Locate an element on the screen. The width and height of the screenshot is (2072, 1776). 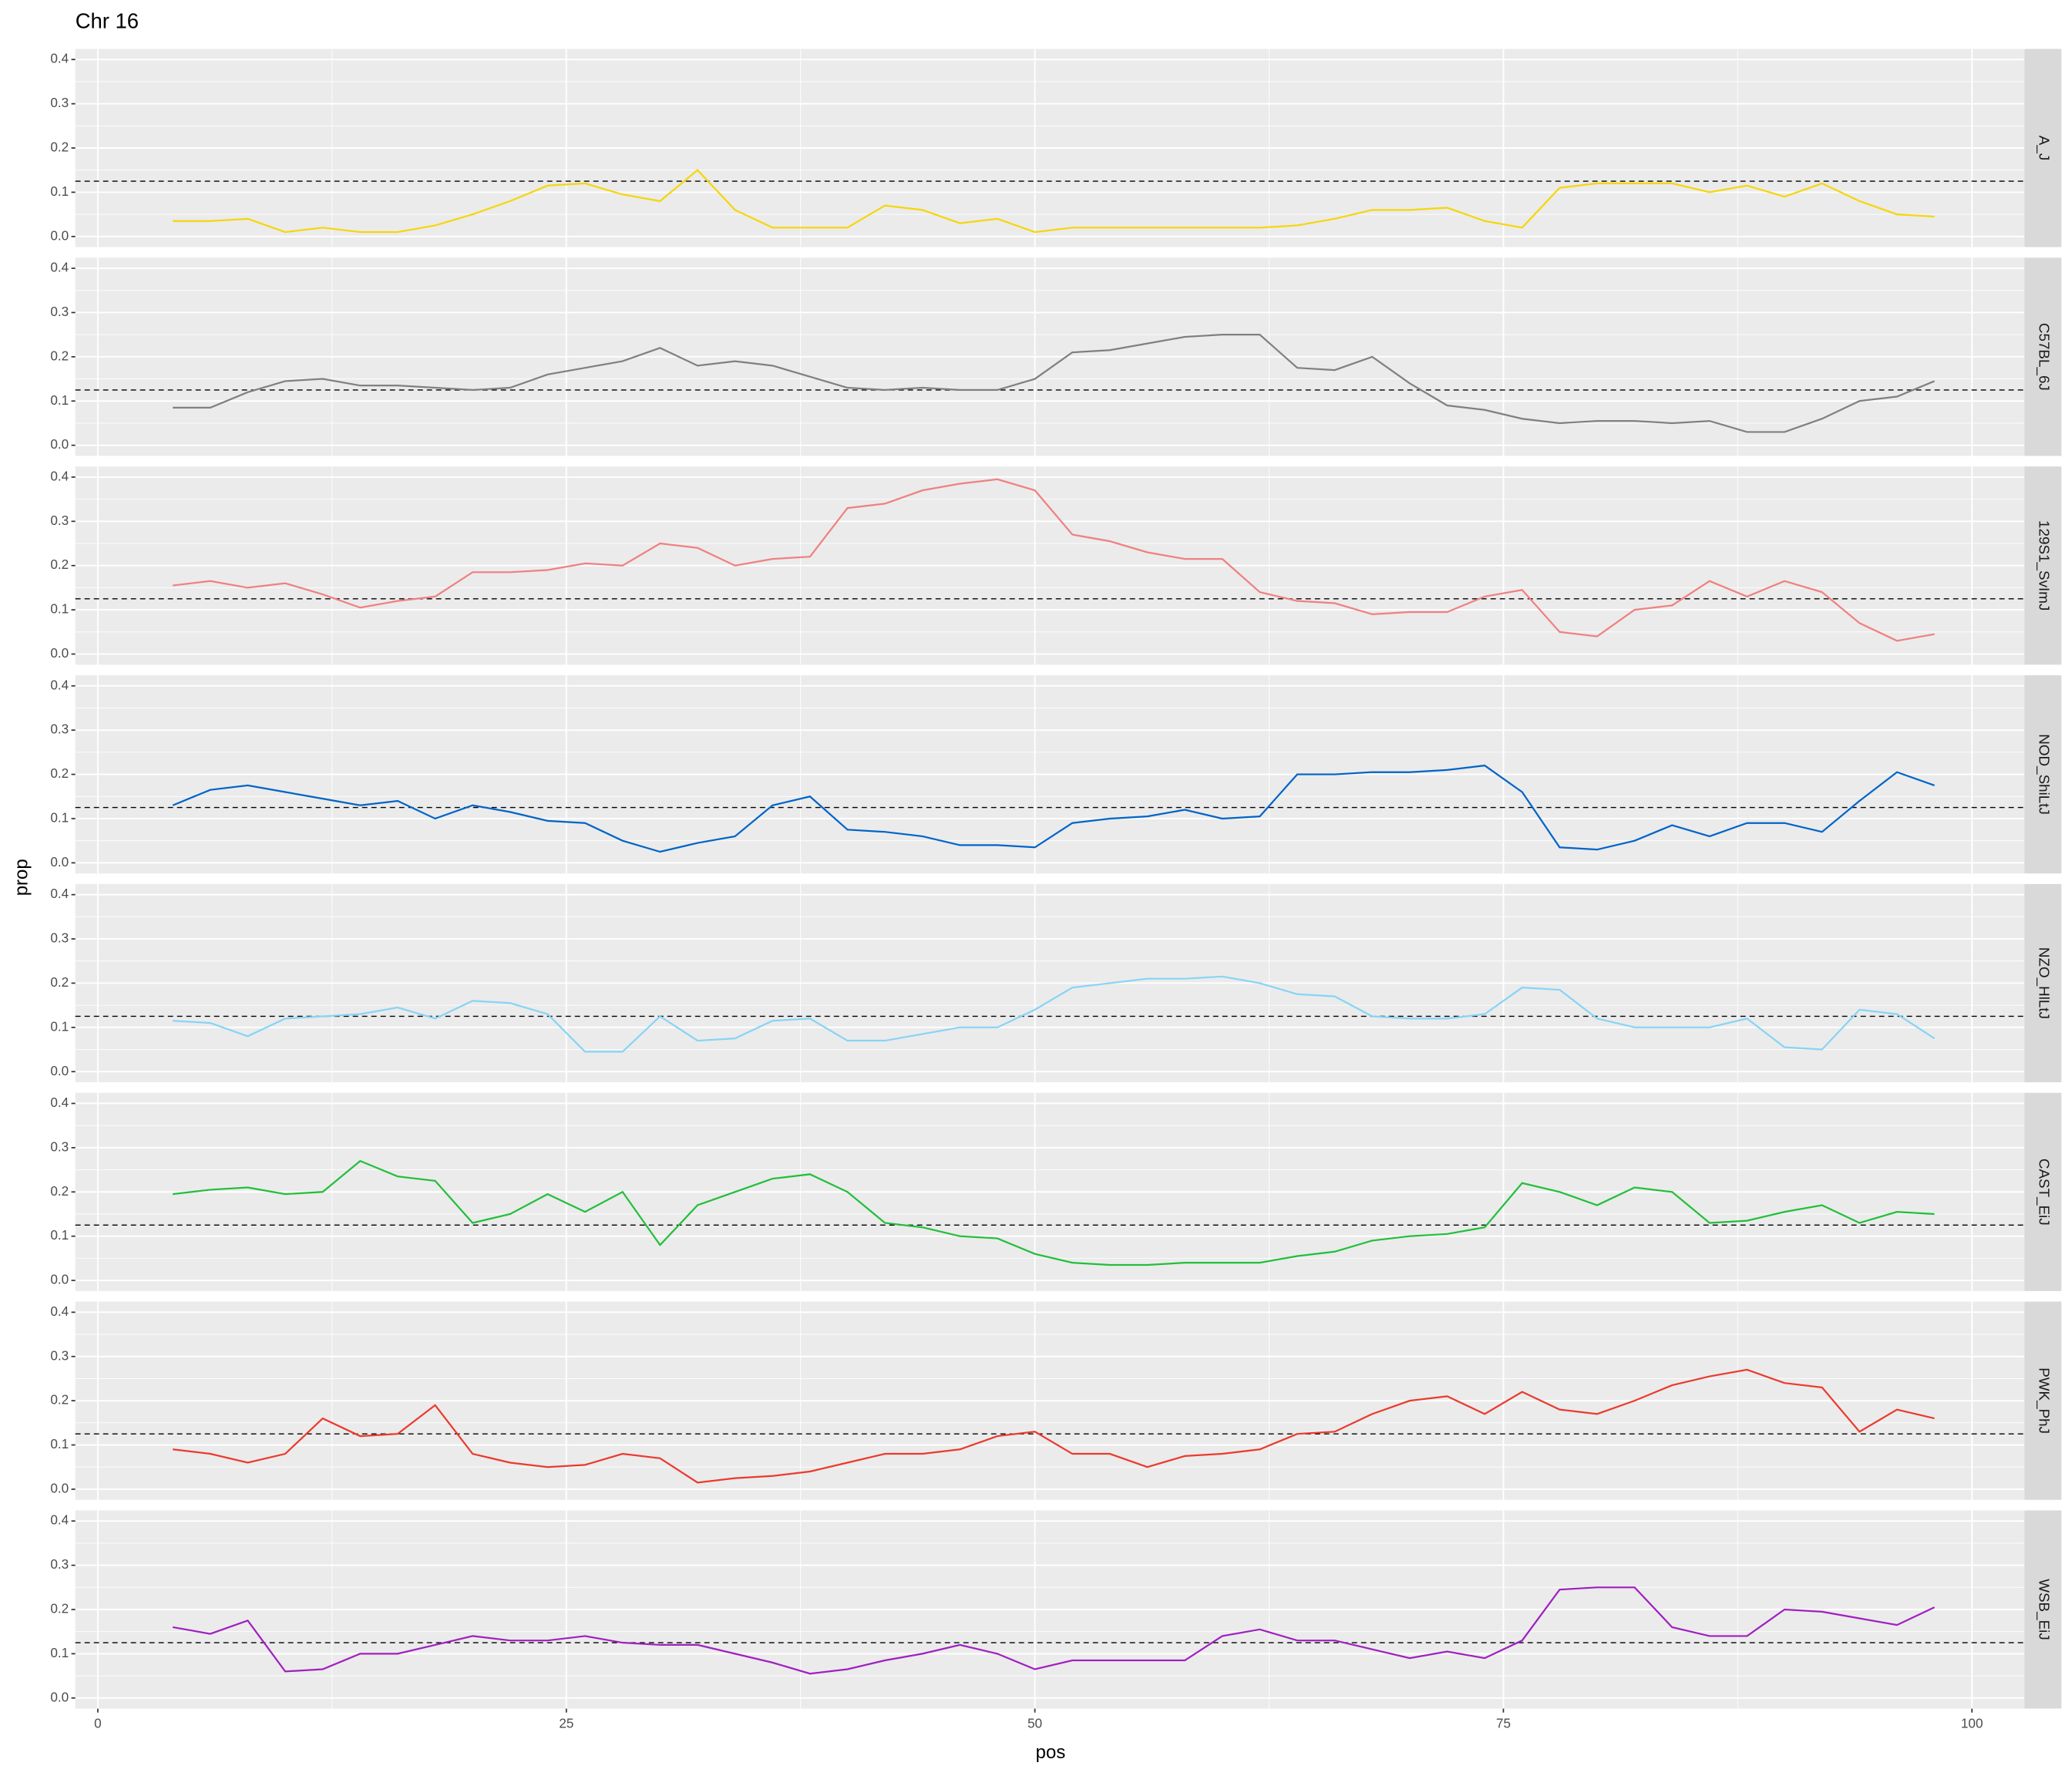
strip-label: 129S1_SvImJ is located at coordinates (2044, 565).